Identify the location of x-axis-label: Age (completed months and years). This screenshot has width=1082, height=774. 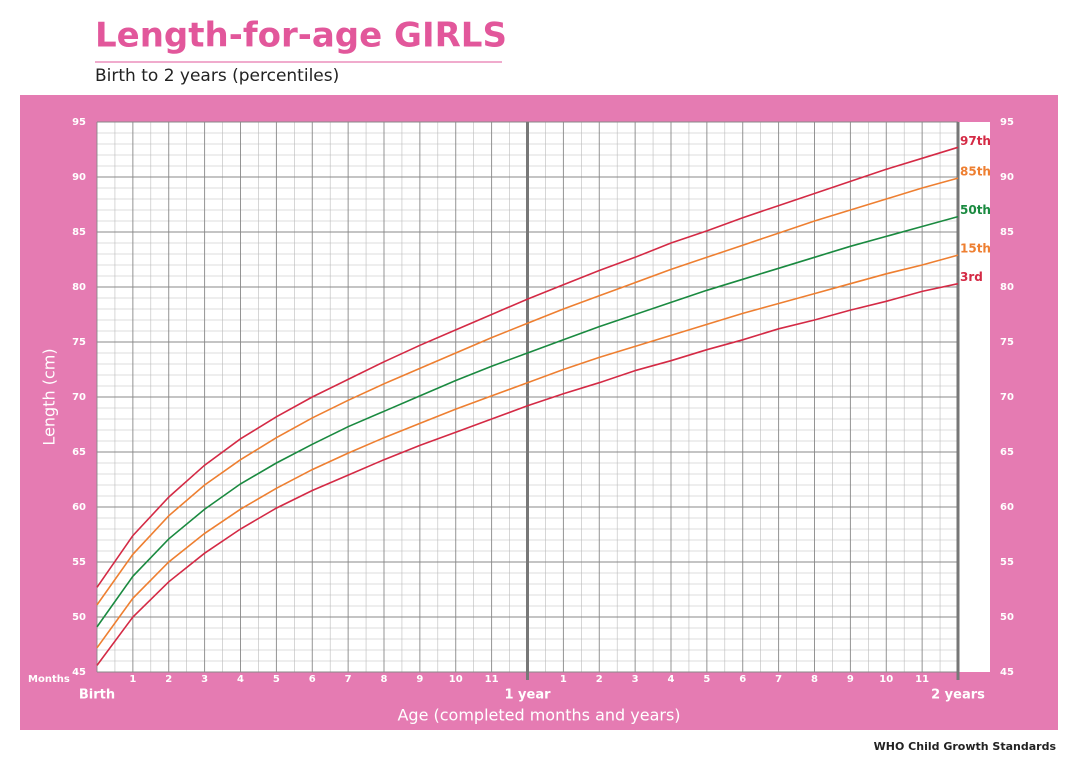
(538, 715).